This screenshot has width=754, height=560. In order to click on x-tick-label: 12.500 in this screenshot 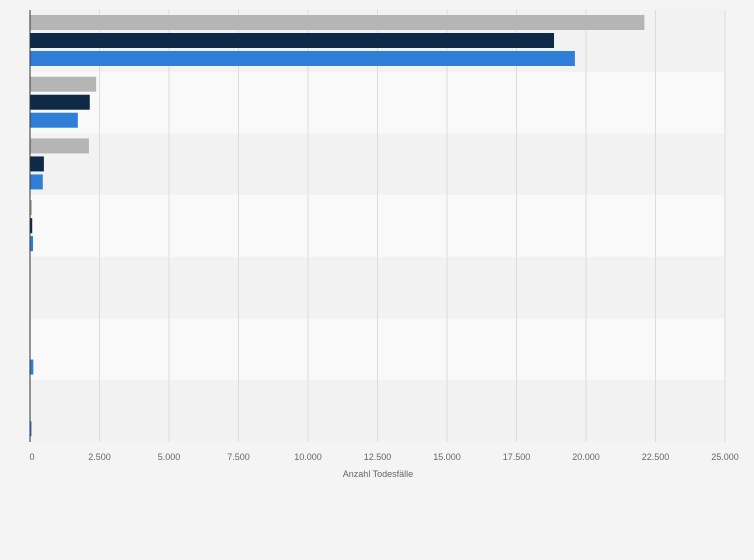, I will do `click(378, 457)`.